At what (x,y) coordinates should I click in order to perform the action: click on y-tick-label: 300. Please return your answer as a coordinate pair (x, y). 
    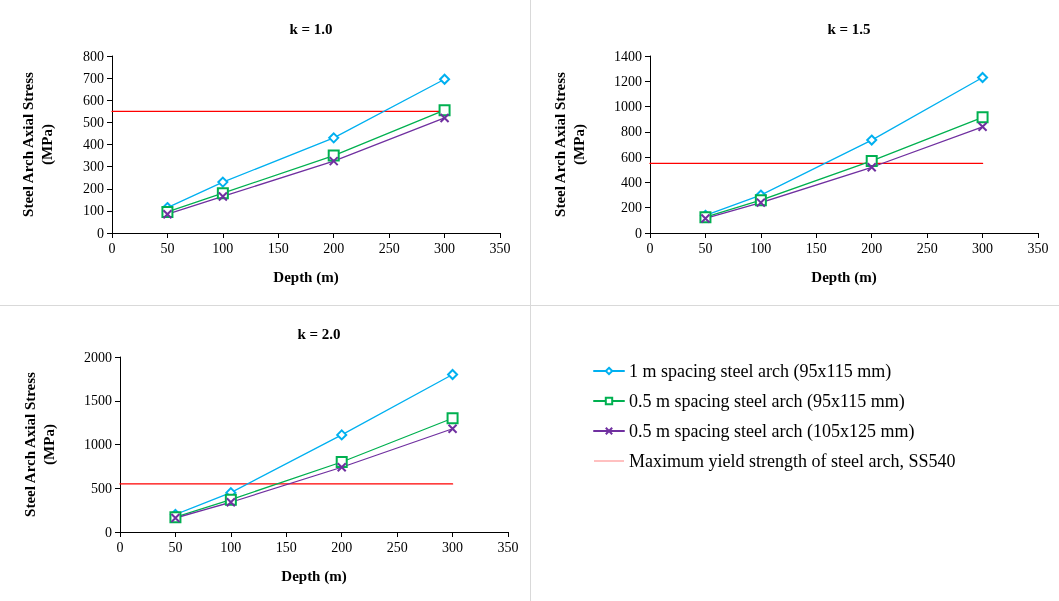
    Looking at the image, I should click on (93, 167).